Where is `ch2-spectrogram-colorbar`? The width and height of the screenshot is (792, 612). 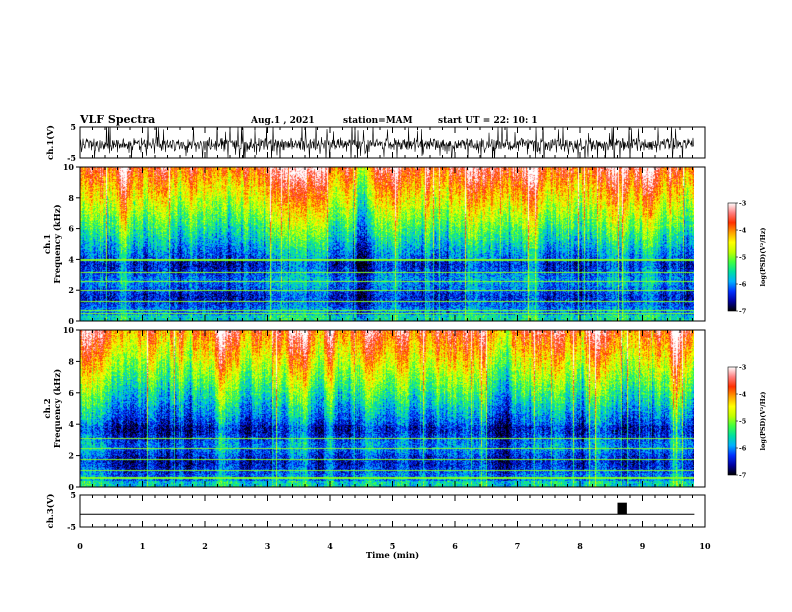
ch2-spectrogram-colorbar is located at coordinates (732, 421).